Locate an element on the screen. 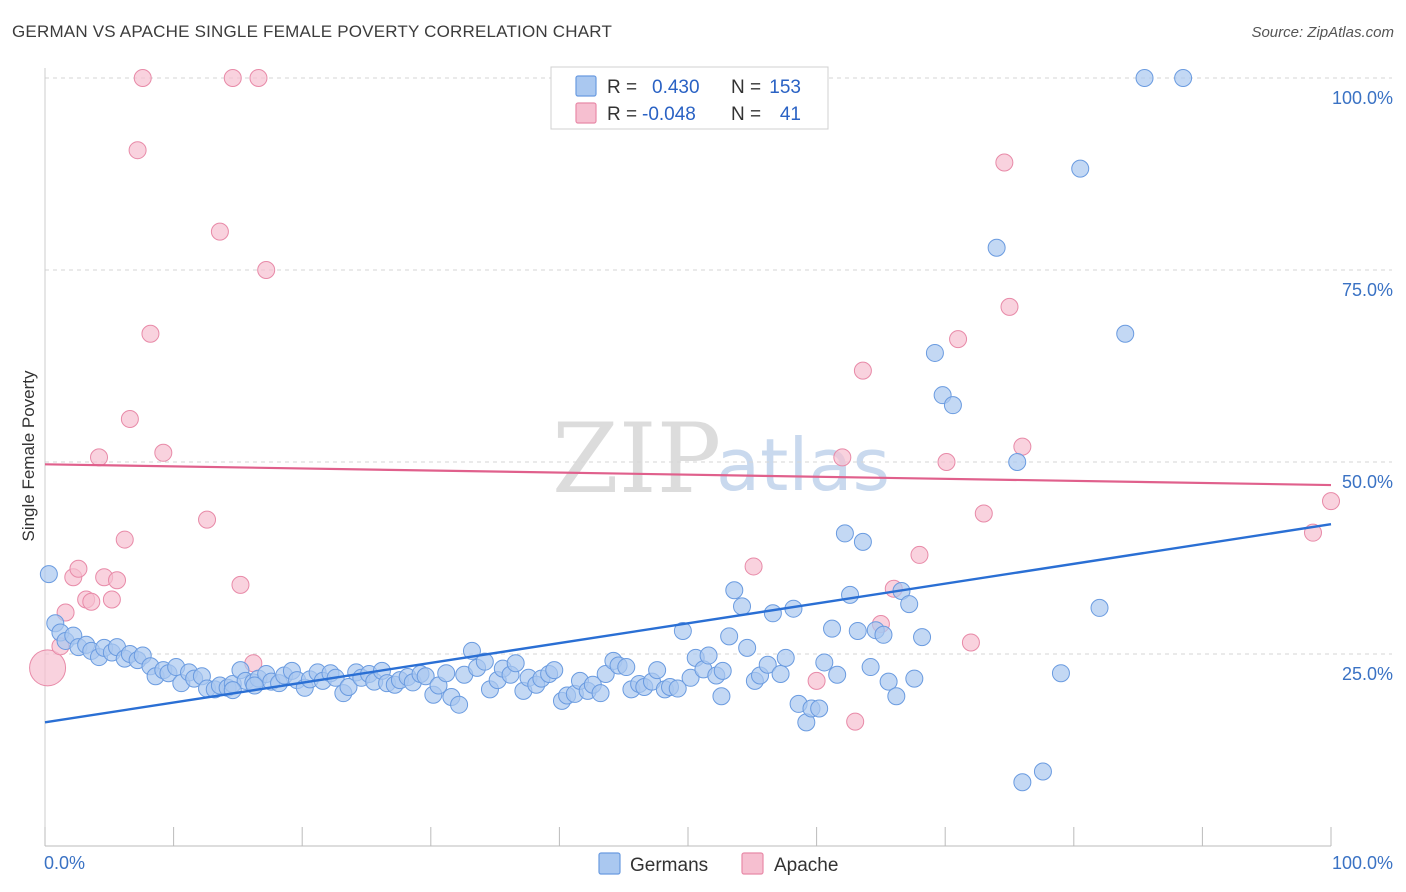 The image size is (1406, 892). apache-n-value: 41 is located at coordinates (790, 114).